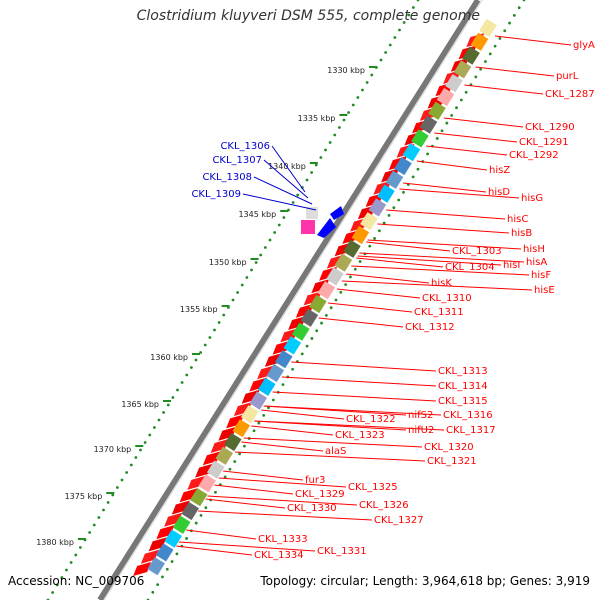 The image size is (600, 600). I want to click on kbp-tick-label: 1335 kbp, so click(317, 118).